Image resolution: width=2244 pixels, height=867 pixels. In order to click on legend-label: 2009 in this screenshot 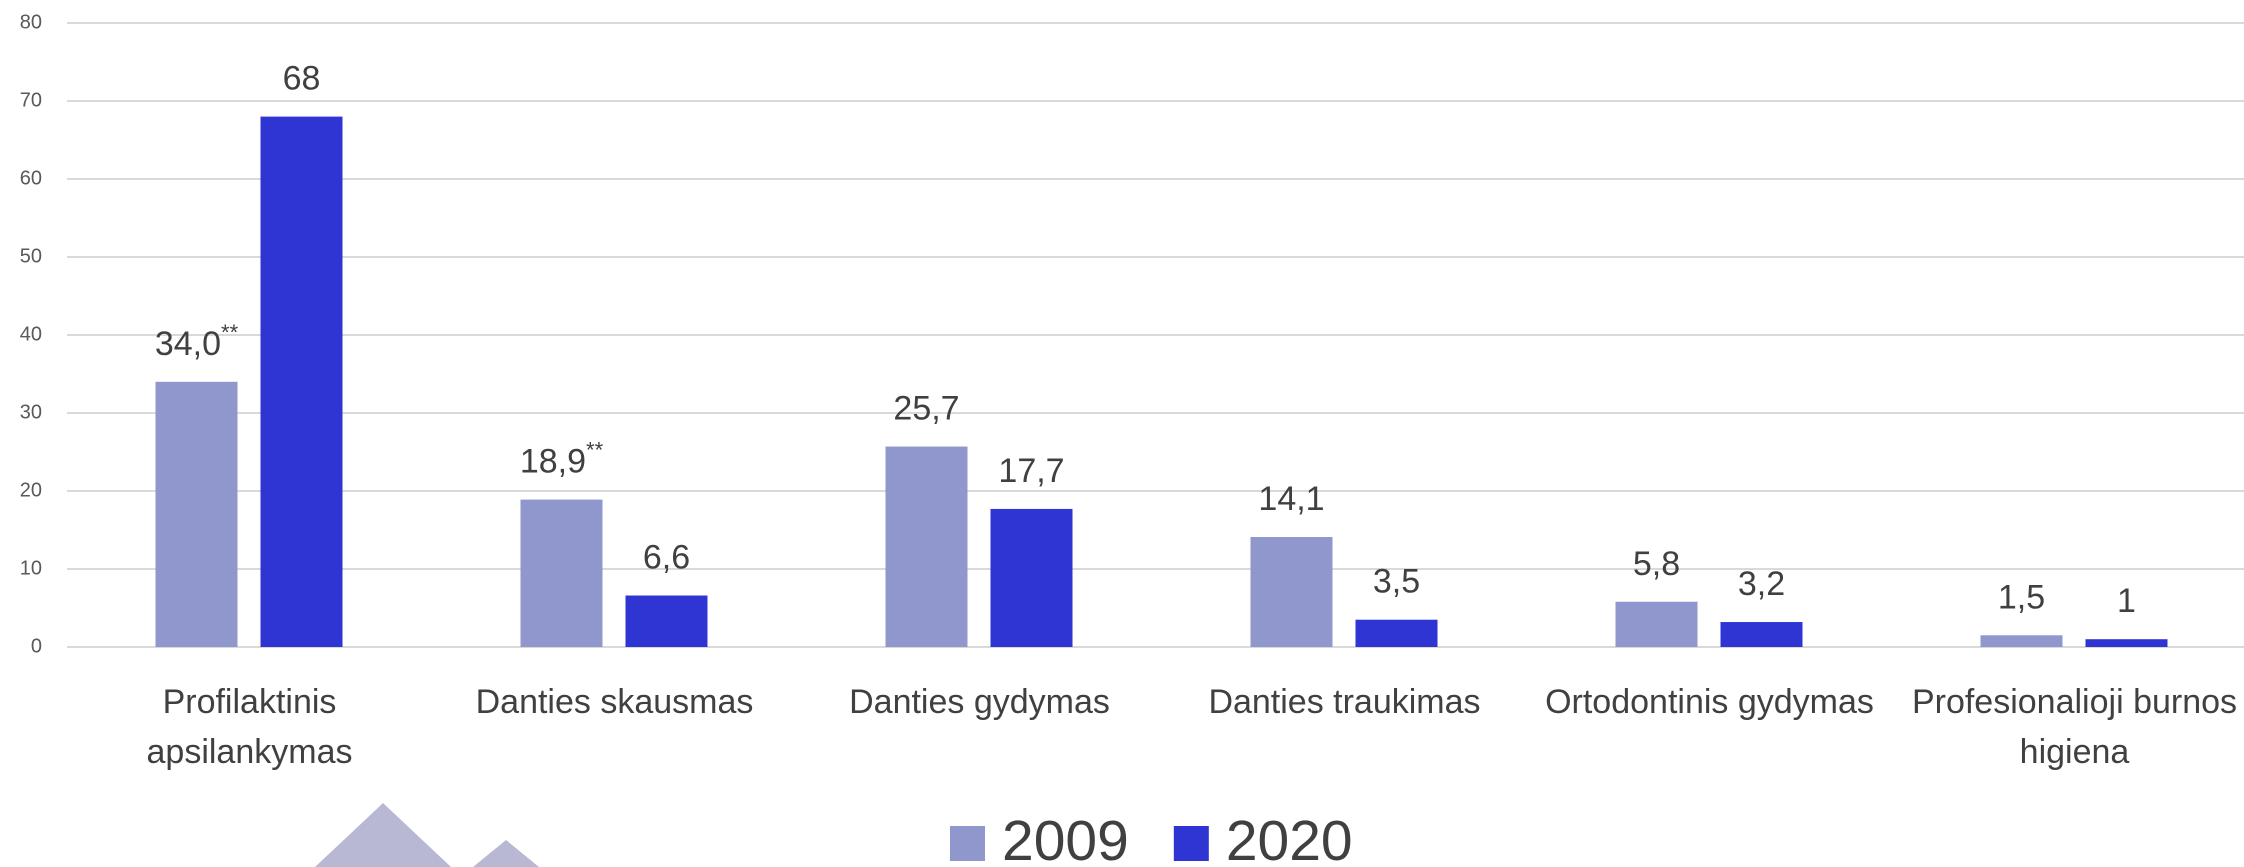, I will do `click(1065, 838)`.